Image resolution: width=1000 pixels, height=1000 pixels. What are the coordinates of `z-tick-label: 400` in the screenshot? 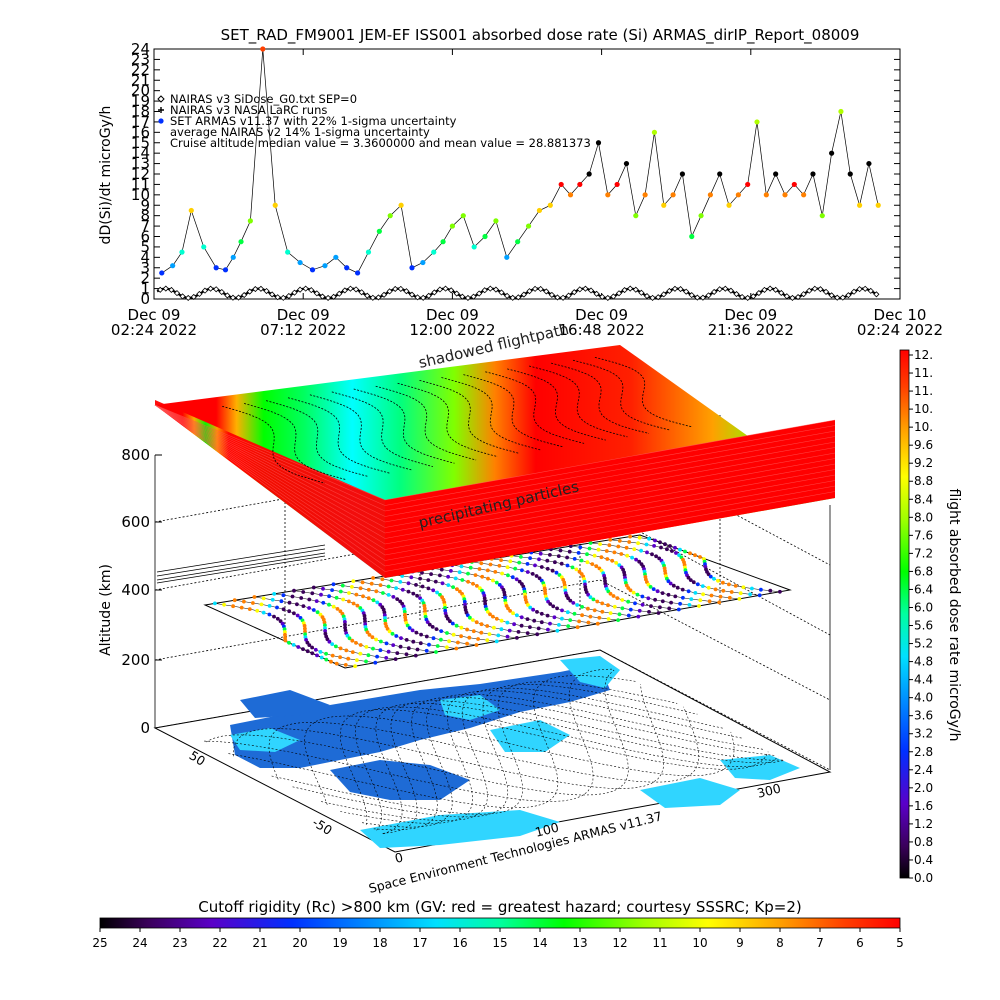 It's located at (135, 590).